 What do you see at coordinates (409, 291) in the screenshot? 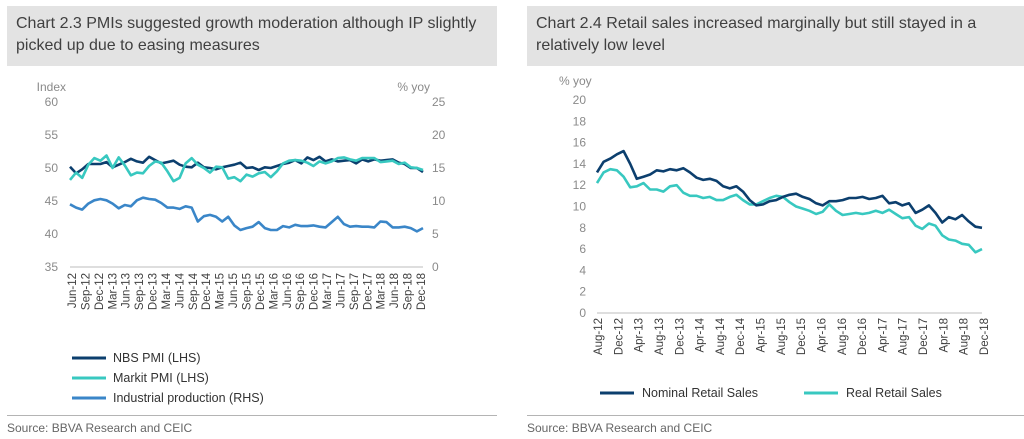
I see `x-tick-label: Sep-18` at bounding box center [409, 291].